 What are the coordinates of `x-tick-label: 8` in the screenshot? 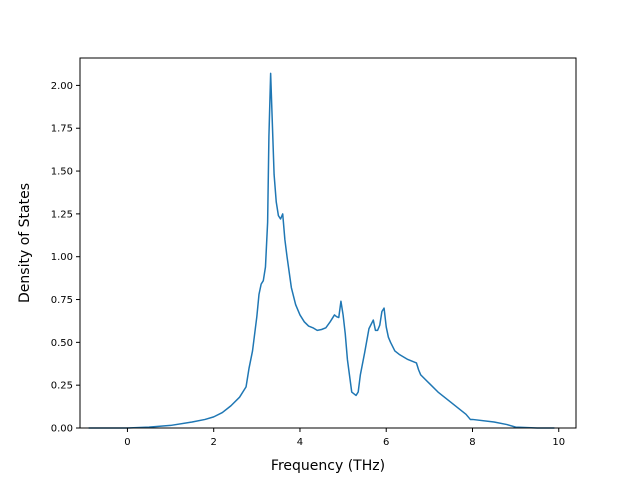 It's located at (472, 442).